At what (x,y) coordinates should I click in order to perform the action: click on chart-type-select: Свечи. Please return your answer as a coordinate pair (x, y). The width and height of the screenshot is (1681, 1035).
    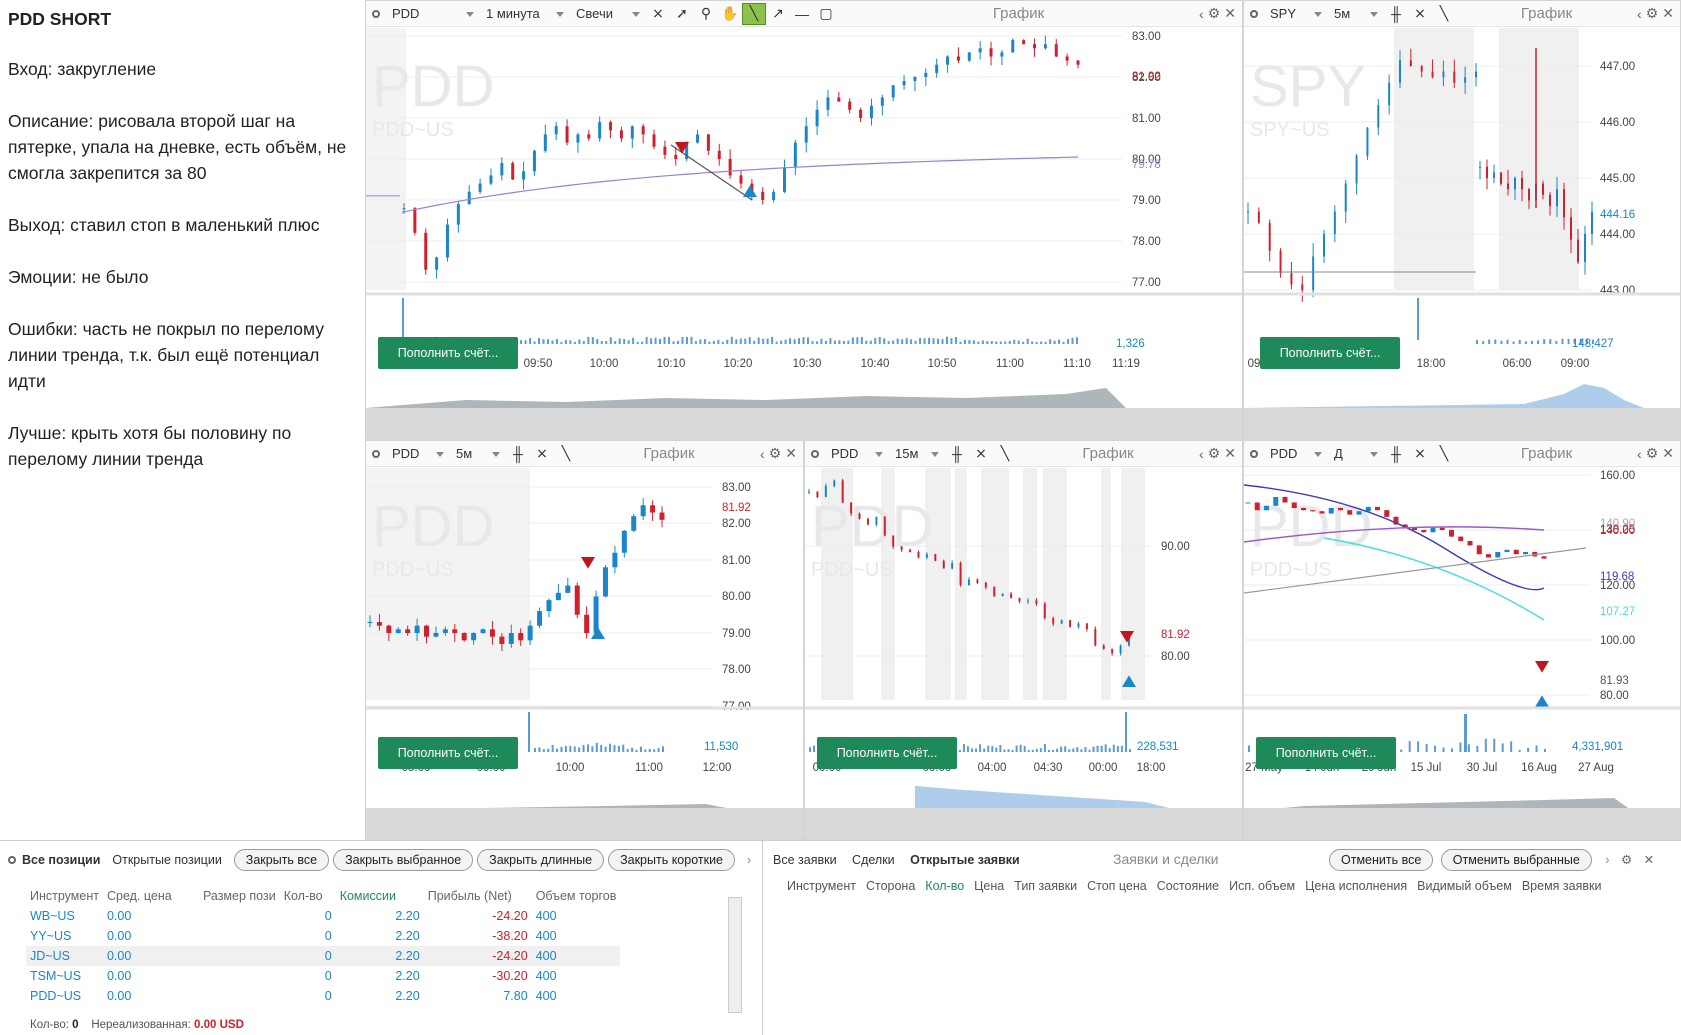
    Looking at the image, I should click on (608, 14).